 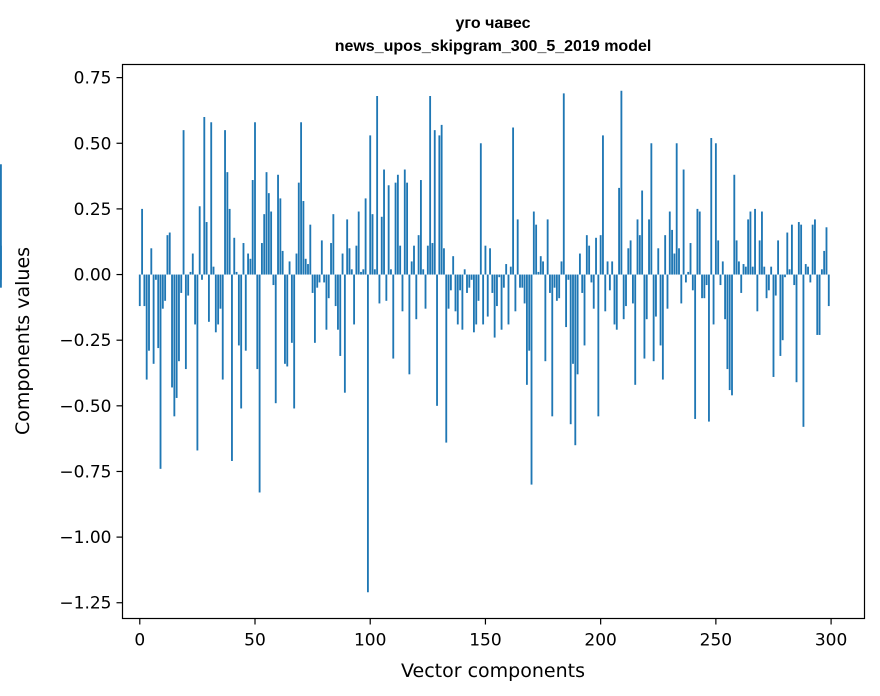 I want to click on x-tick-label: 100, so click(x=370, y=641).